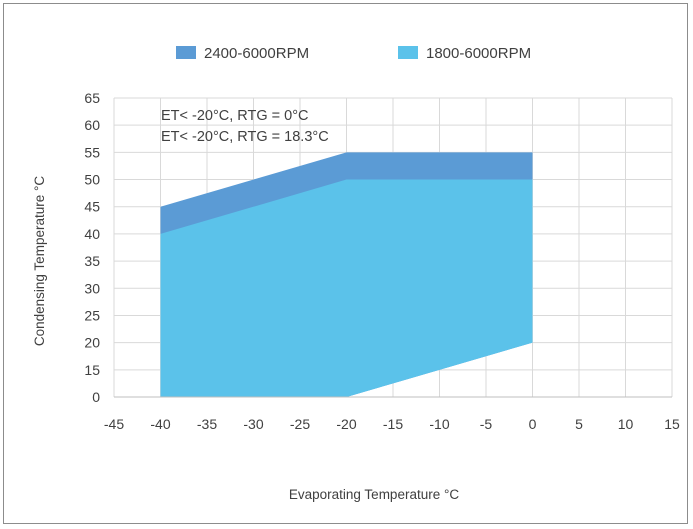 Image resolution: width=693 pixels, height=529 pixels. What do you see at coordinates (96, 397) in the screenshot?
I see `y-tick-label: 0` at bounding box center [96, 397].